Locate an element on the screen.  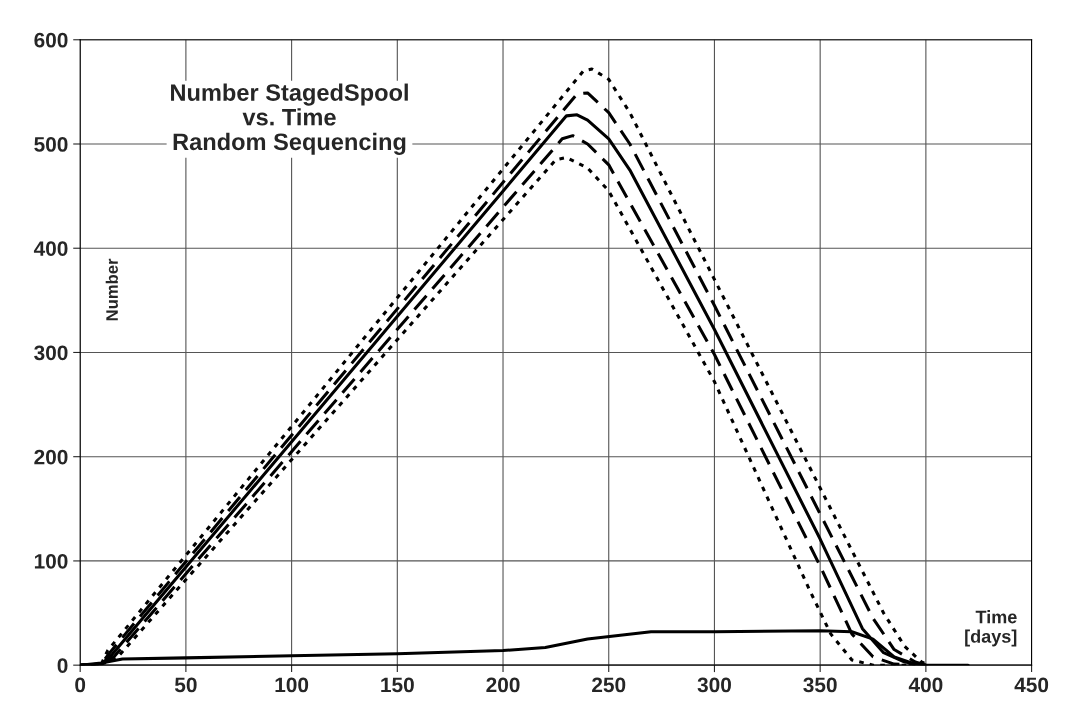
x-tick-label: 250 is located at coordinates (609, 685).